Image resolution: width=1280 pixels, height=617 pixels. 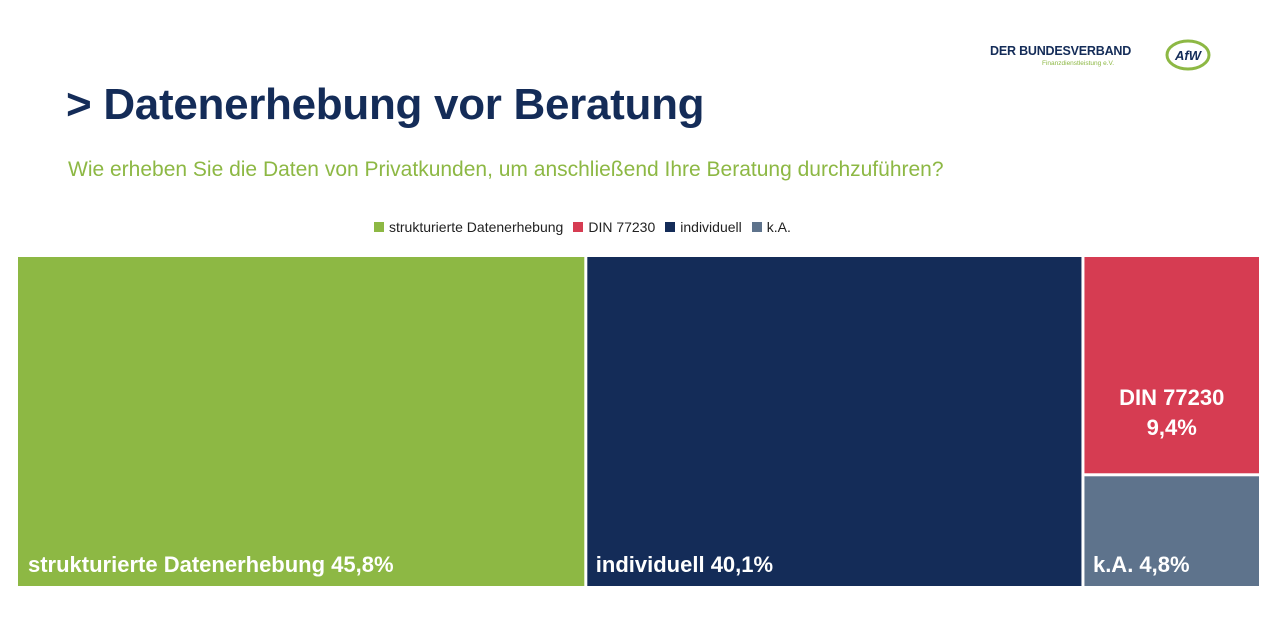 What do you see at coordinates (778, 227) in the screenshot?
I see `legend-label: k.A.` at bounding box center [778, 227].